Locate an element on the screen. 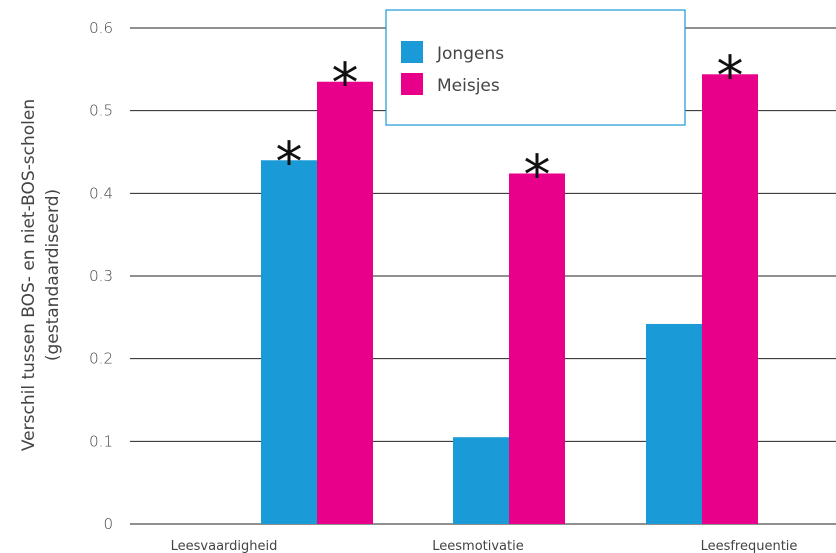 This screenshot has height=553, width=836. legend-swatch-jongens is located at coordinates (412, 52).